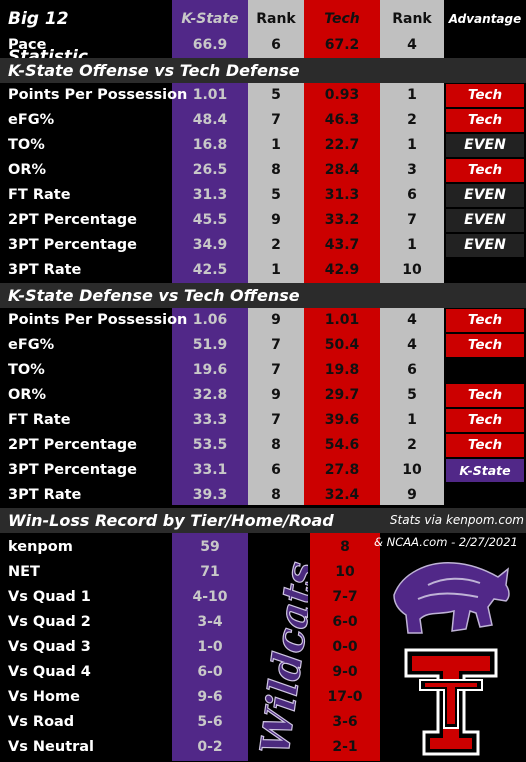 This screenshot has width=526, height=762. What do you see at coordinates (210, 145) in the screenshot?
I see `kstate-value: 16.8` at bounding box center [210, 145].